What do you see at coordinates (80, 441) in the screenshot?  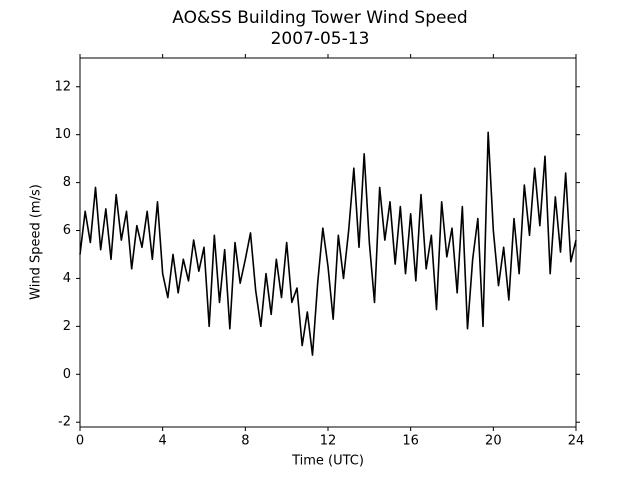 I see `x-tick-label: 0` at bounding box center [80, 441].